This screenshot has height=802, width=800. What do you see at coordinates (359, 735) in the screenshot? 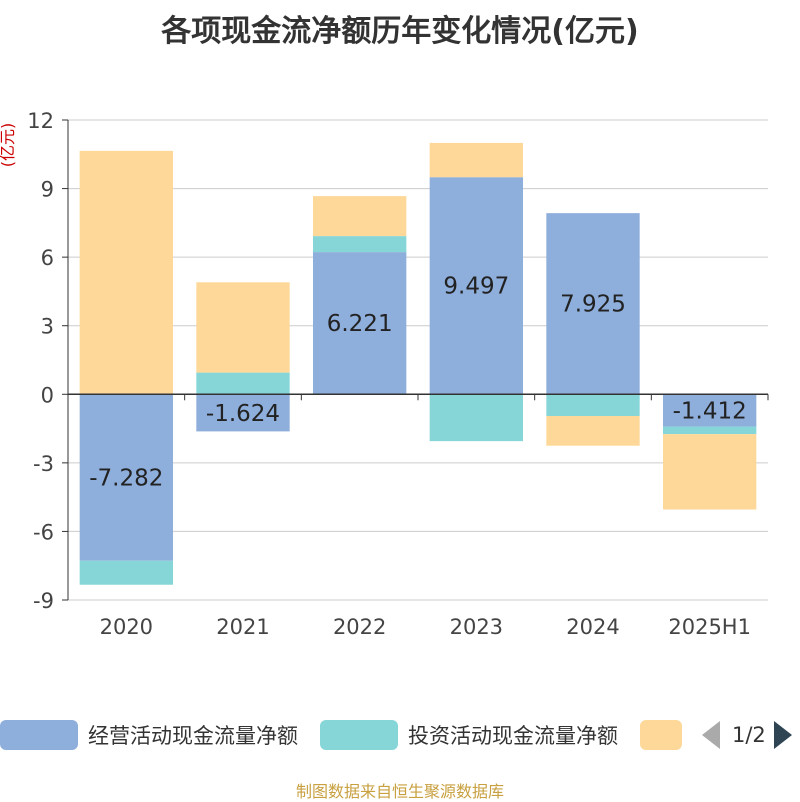
I see `legend-swatch-investing` at bounding box center [359, 735].